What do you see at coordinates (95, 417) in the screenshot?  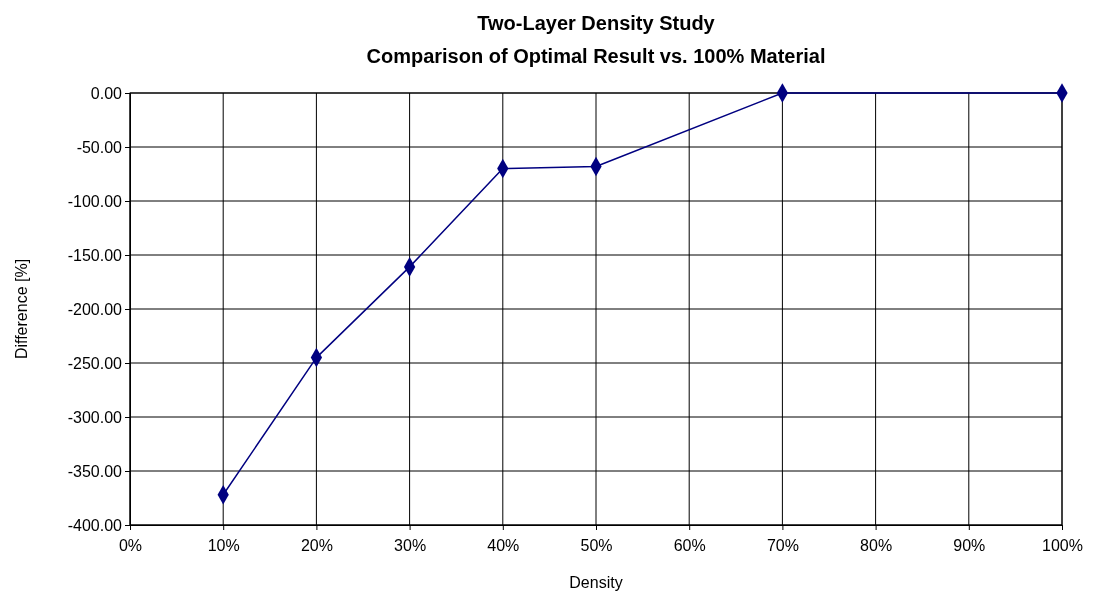 I see `y-tick-label: -300.00` at bounding box center [95, 417].